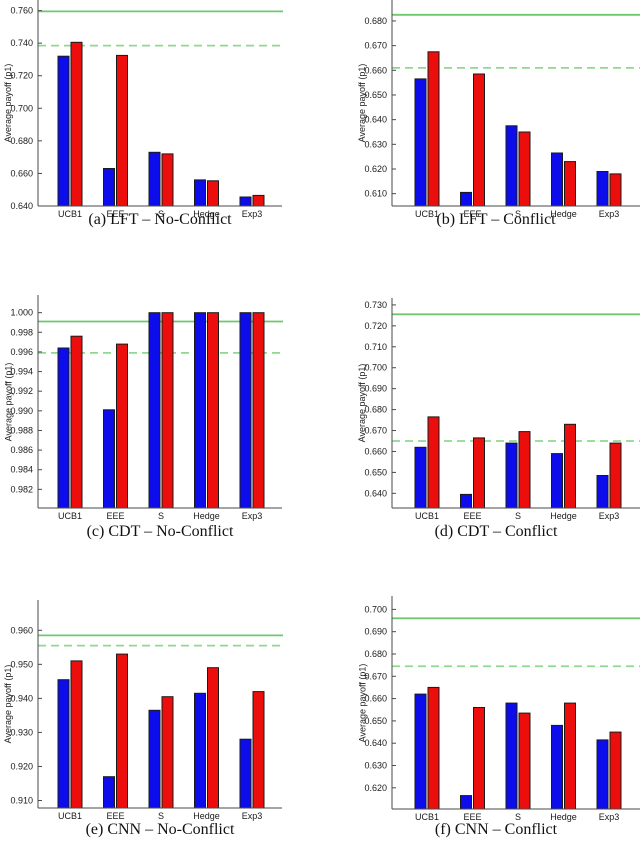  Describe the element at coordinates (21, 43) in the screenshot. I see `y-tick-label: 0.740` at that location.